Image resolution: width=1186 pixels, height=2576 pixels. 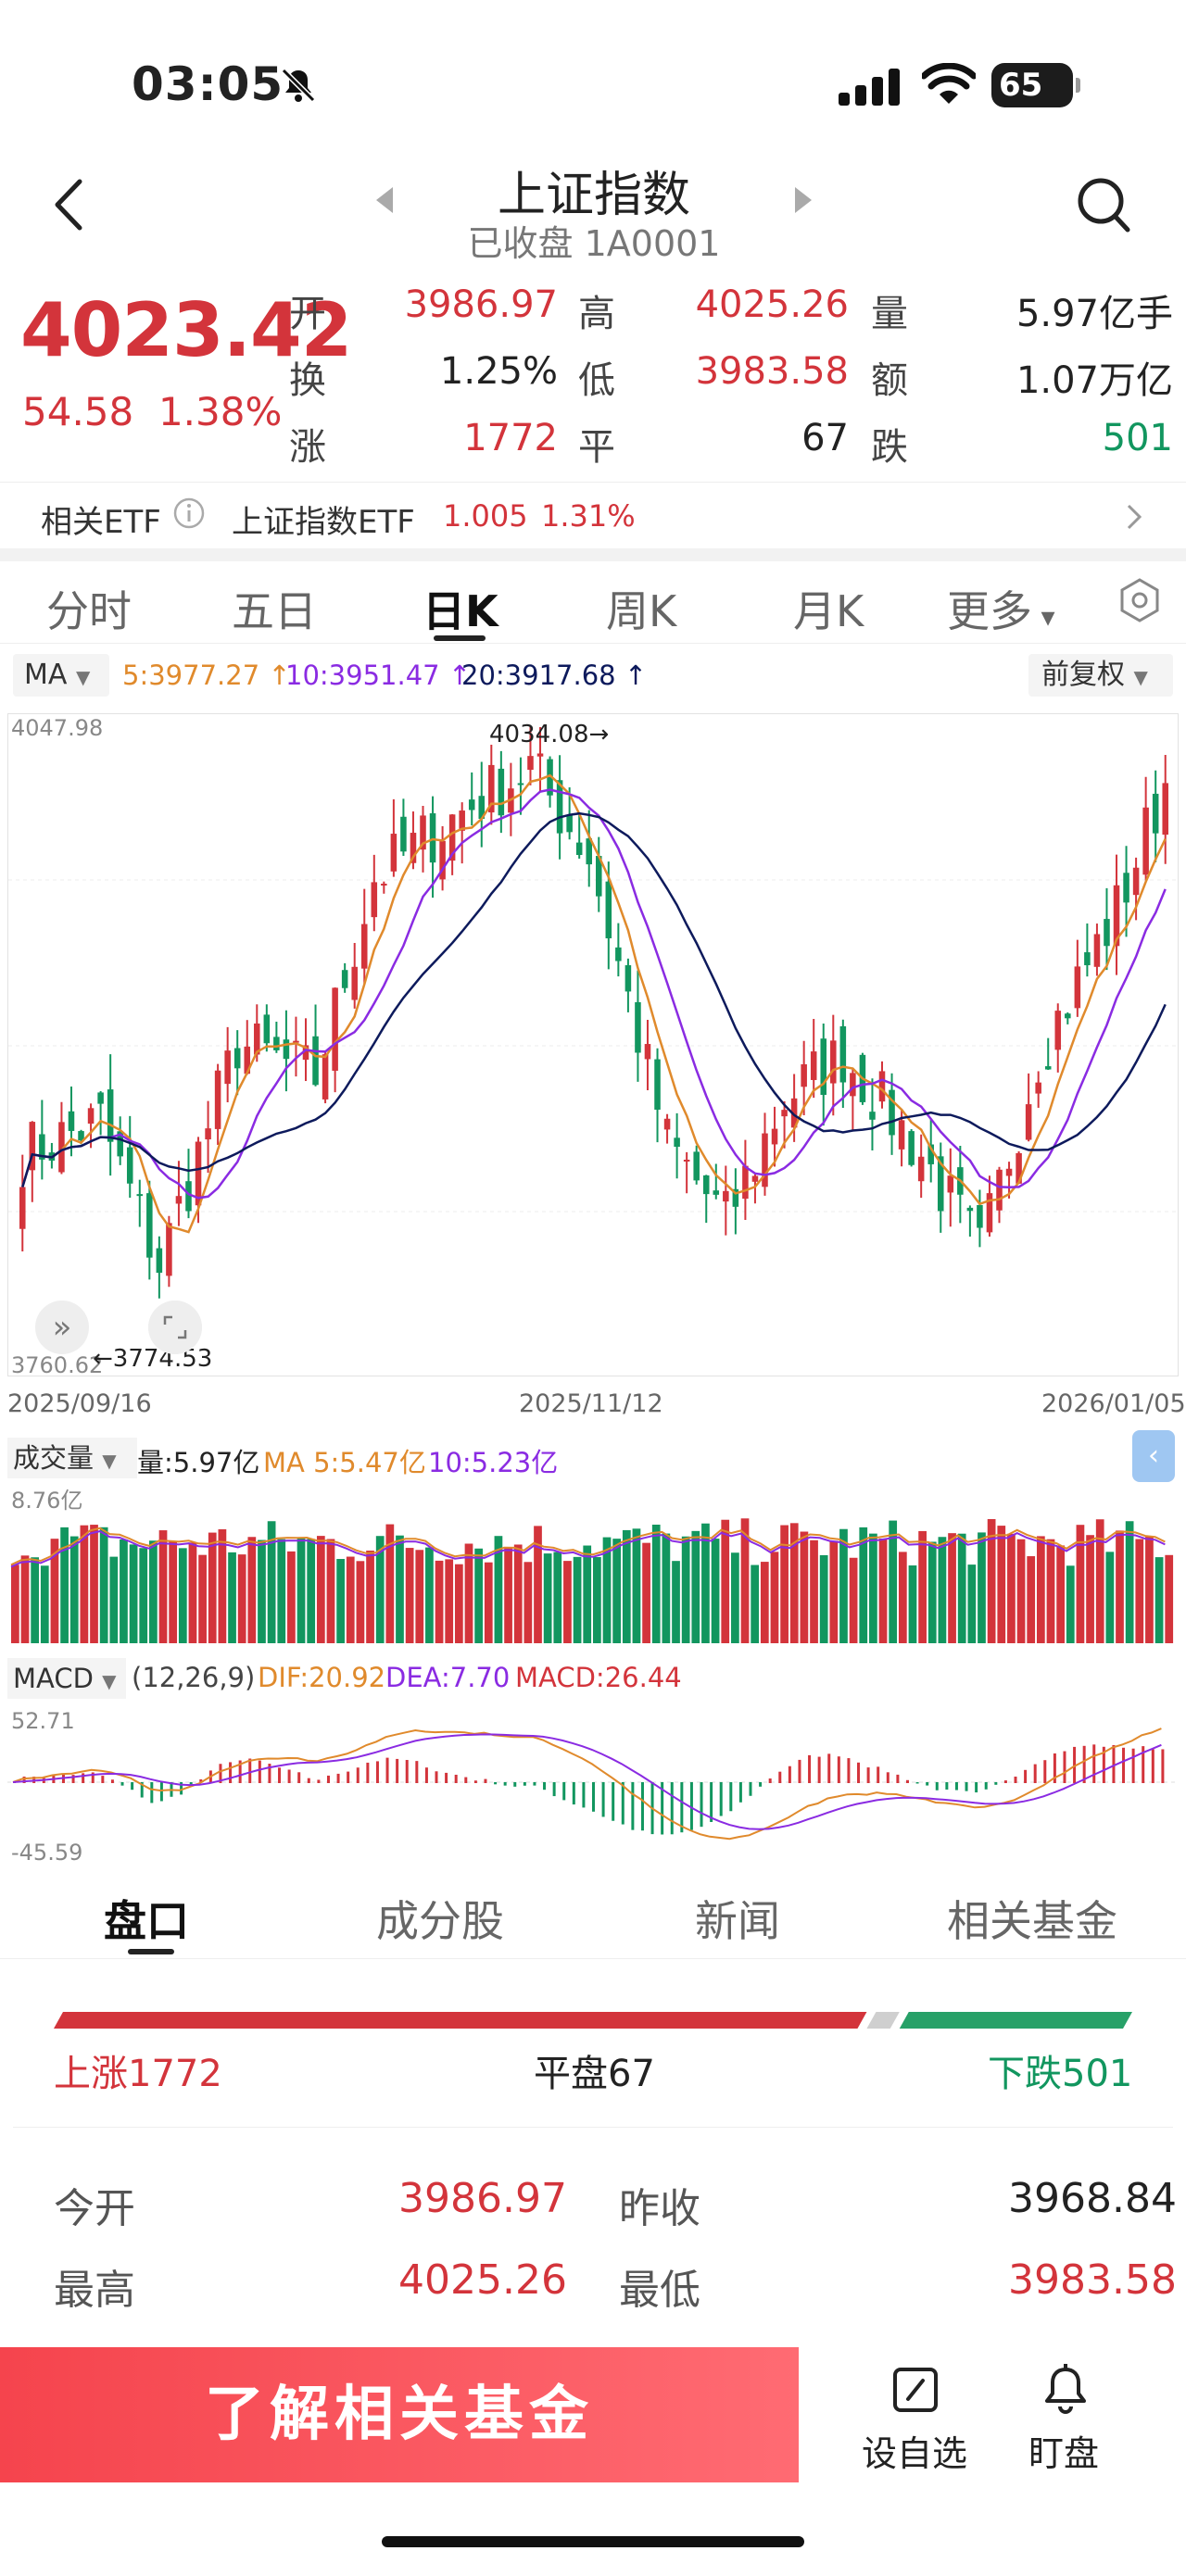 What do you see at coordinates (46, 675) in the screenshot?
I see `ma-select-label: MA` at bounding box center [46, 675].